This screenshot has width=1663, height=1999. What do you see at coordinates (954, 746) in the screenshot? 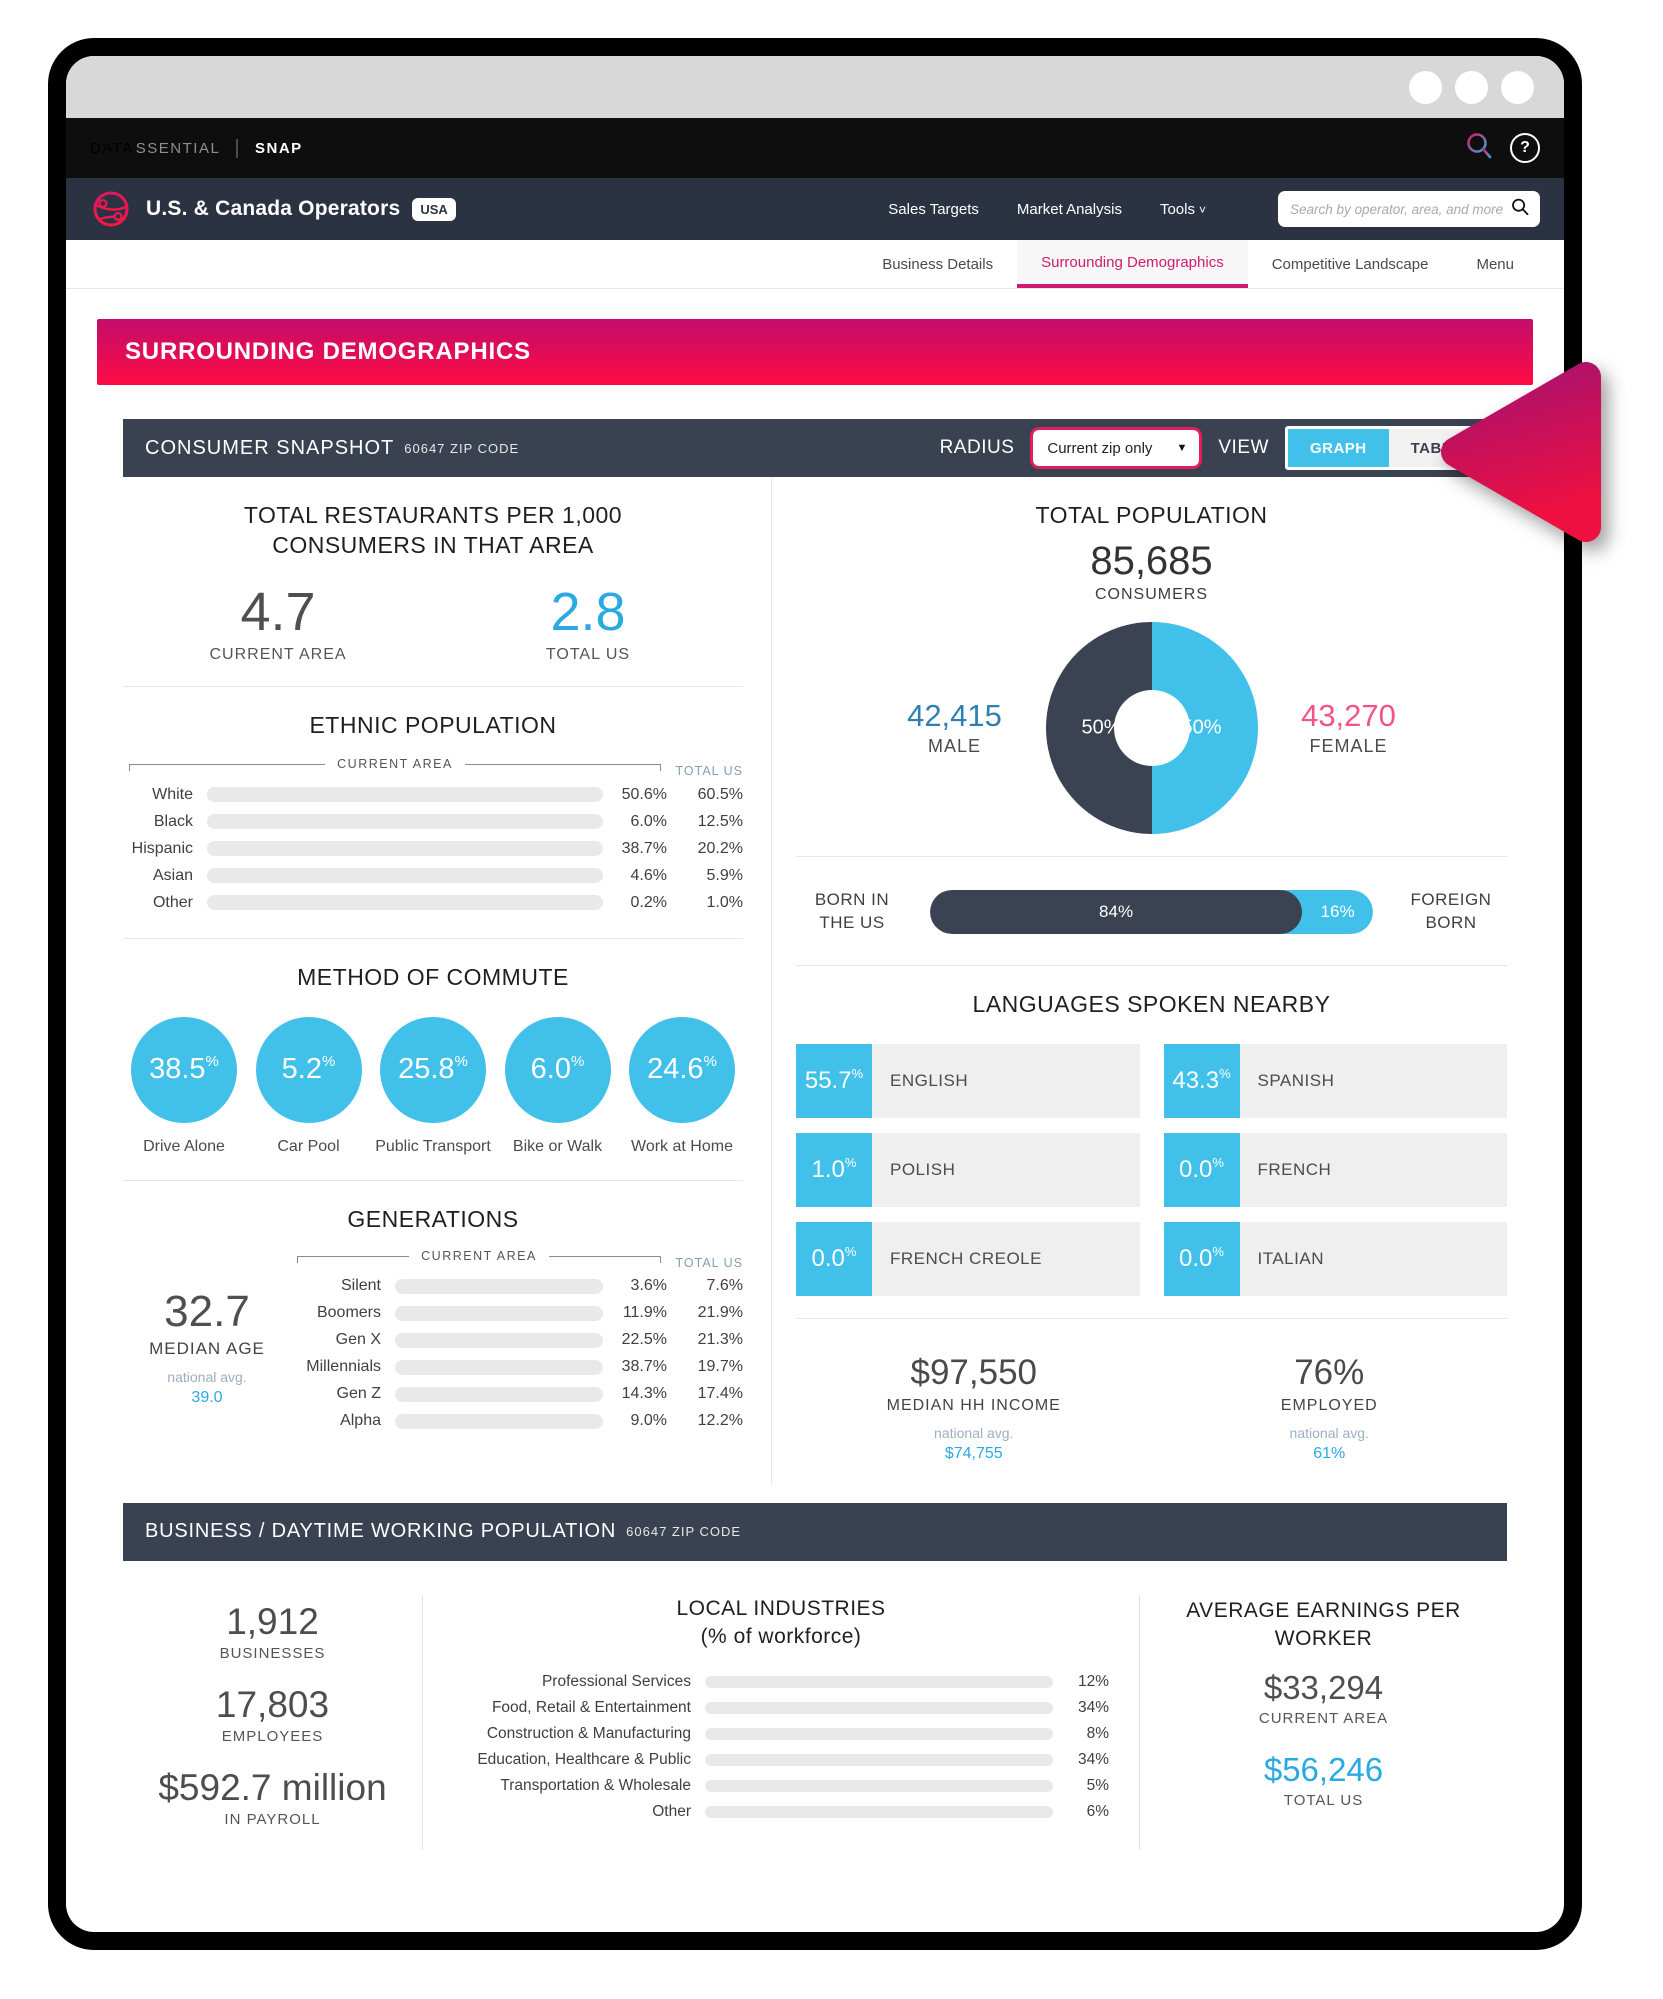
I see `male-label: MALE` at bounding box center [954, 746].